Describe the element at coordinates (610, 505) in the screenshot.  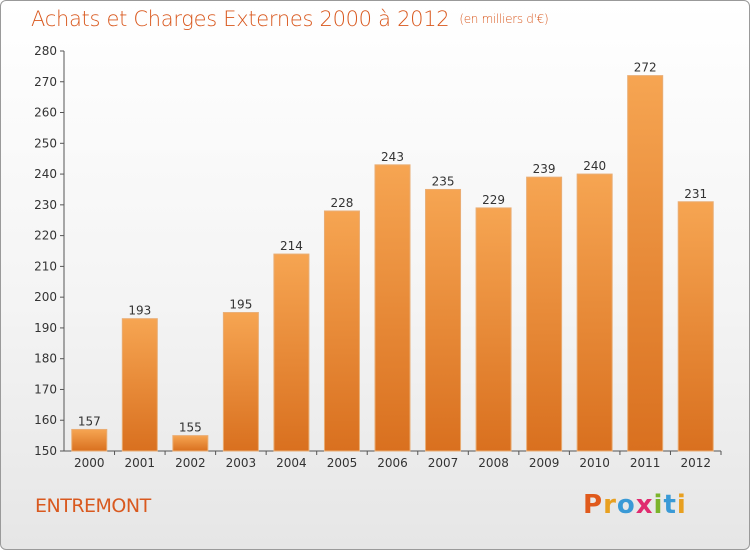
I see `logo-letter: r` at that location.